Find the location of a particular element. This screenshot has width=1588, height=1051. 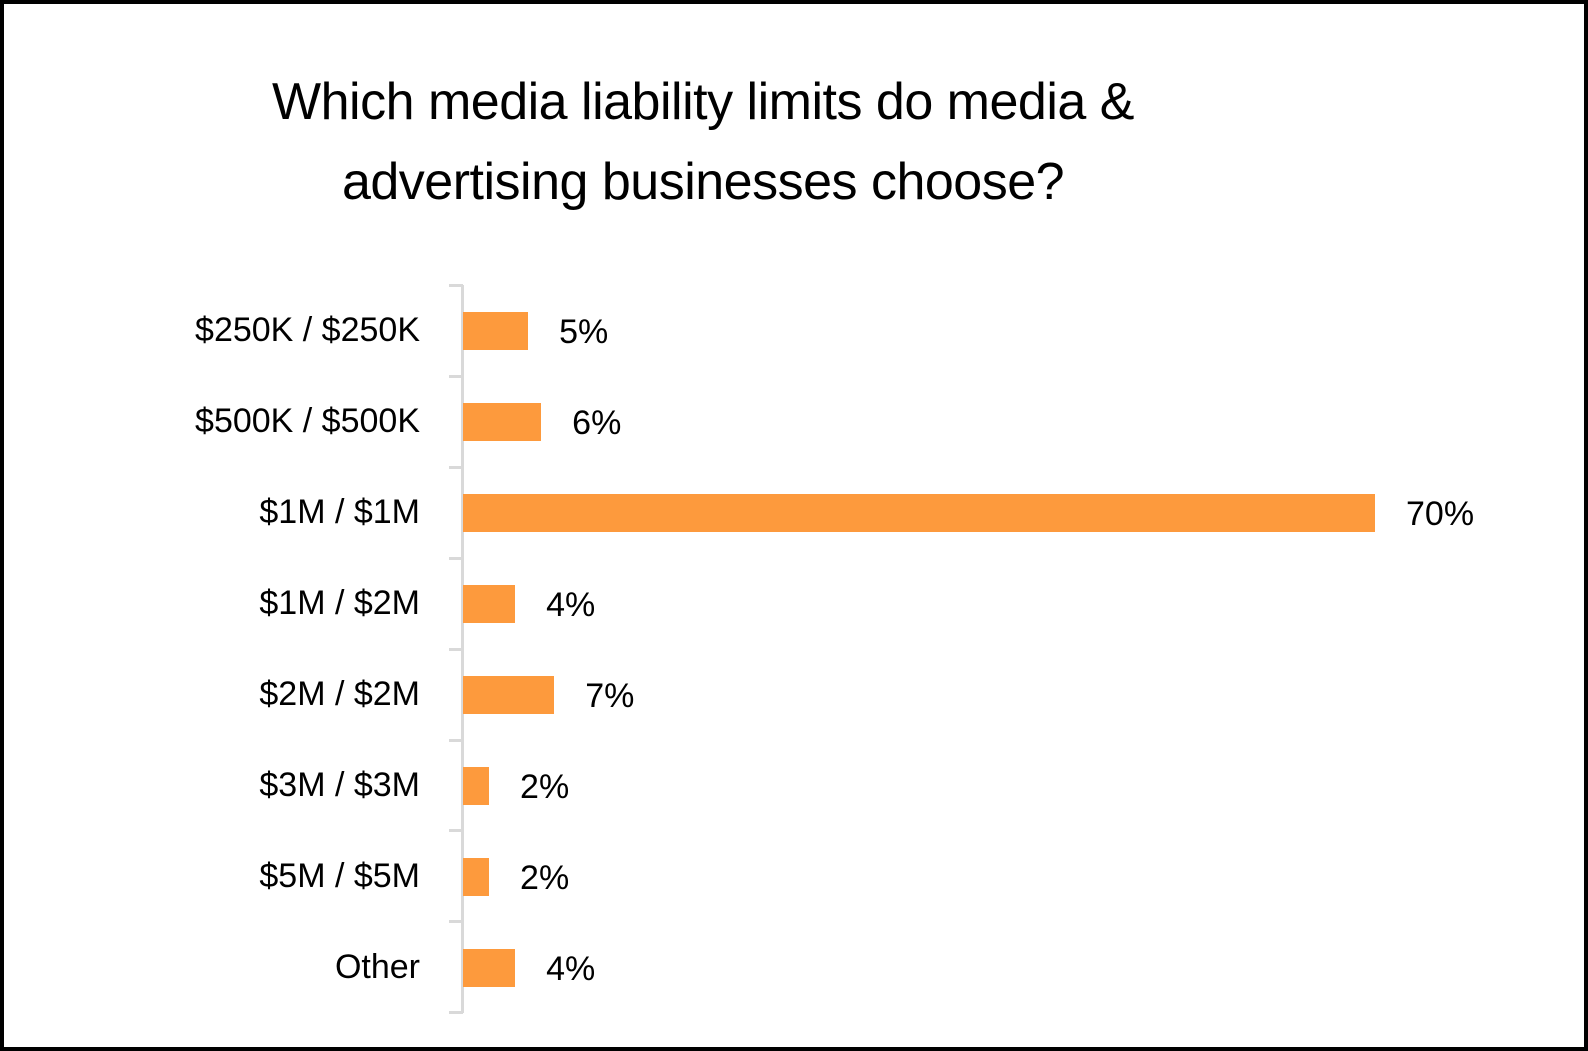

chart-title-line-1: Which media liability limits do media & is located at coordinates (703, 102).